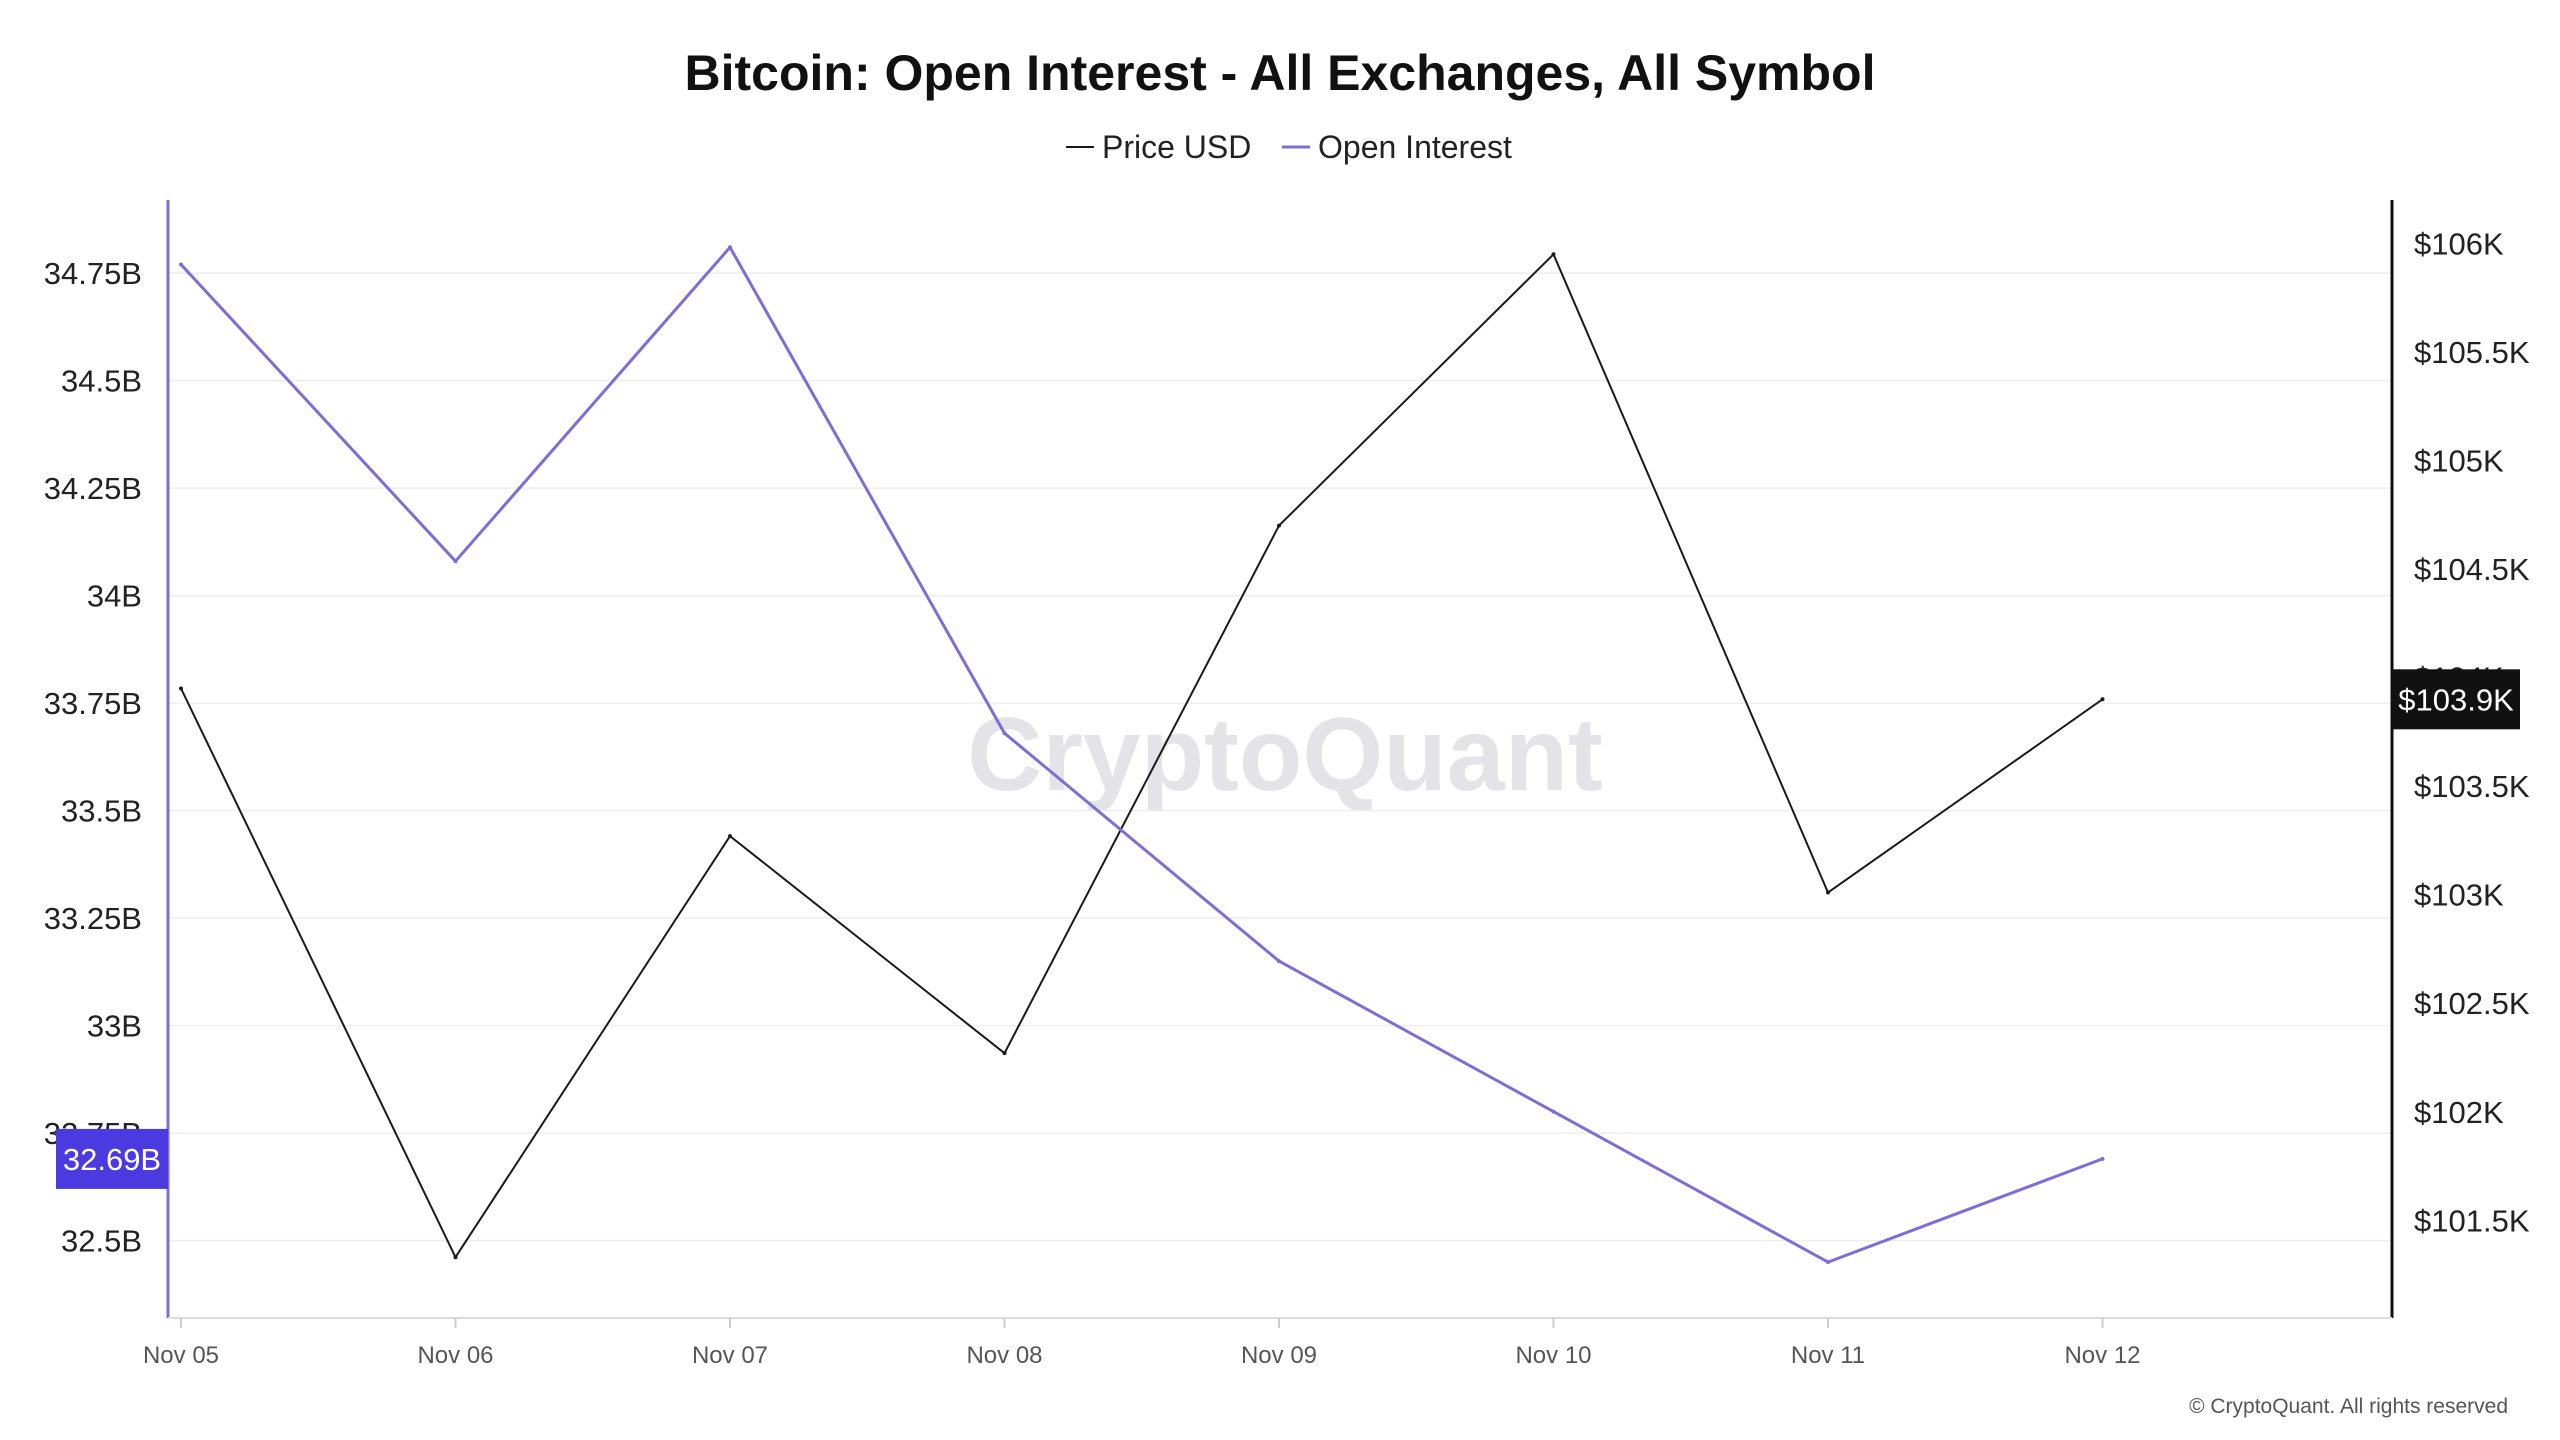 The width and height of the screenshot is (2560, 1440). I want to click on legend: Price USD Open Interest, so click(1289, 147).